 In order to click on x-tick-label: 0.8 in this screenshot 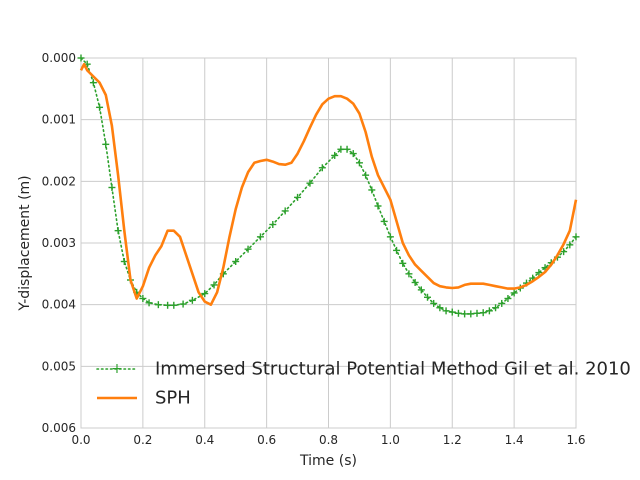, I will do `click(328, 440)`.